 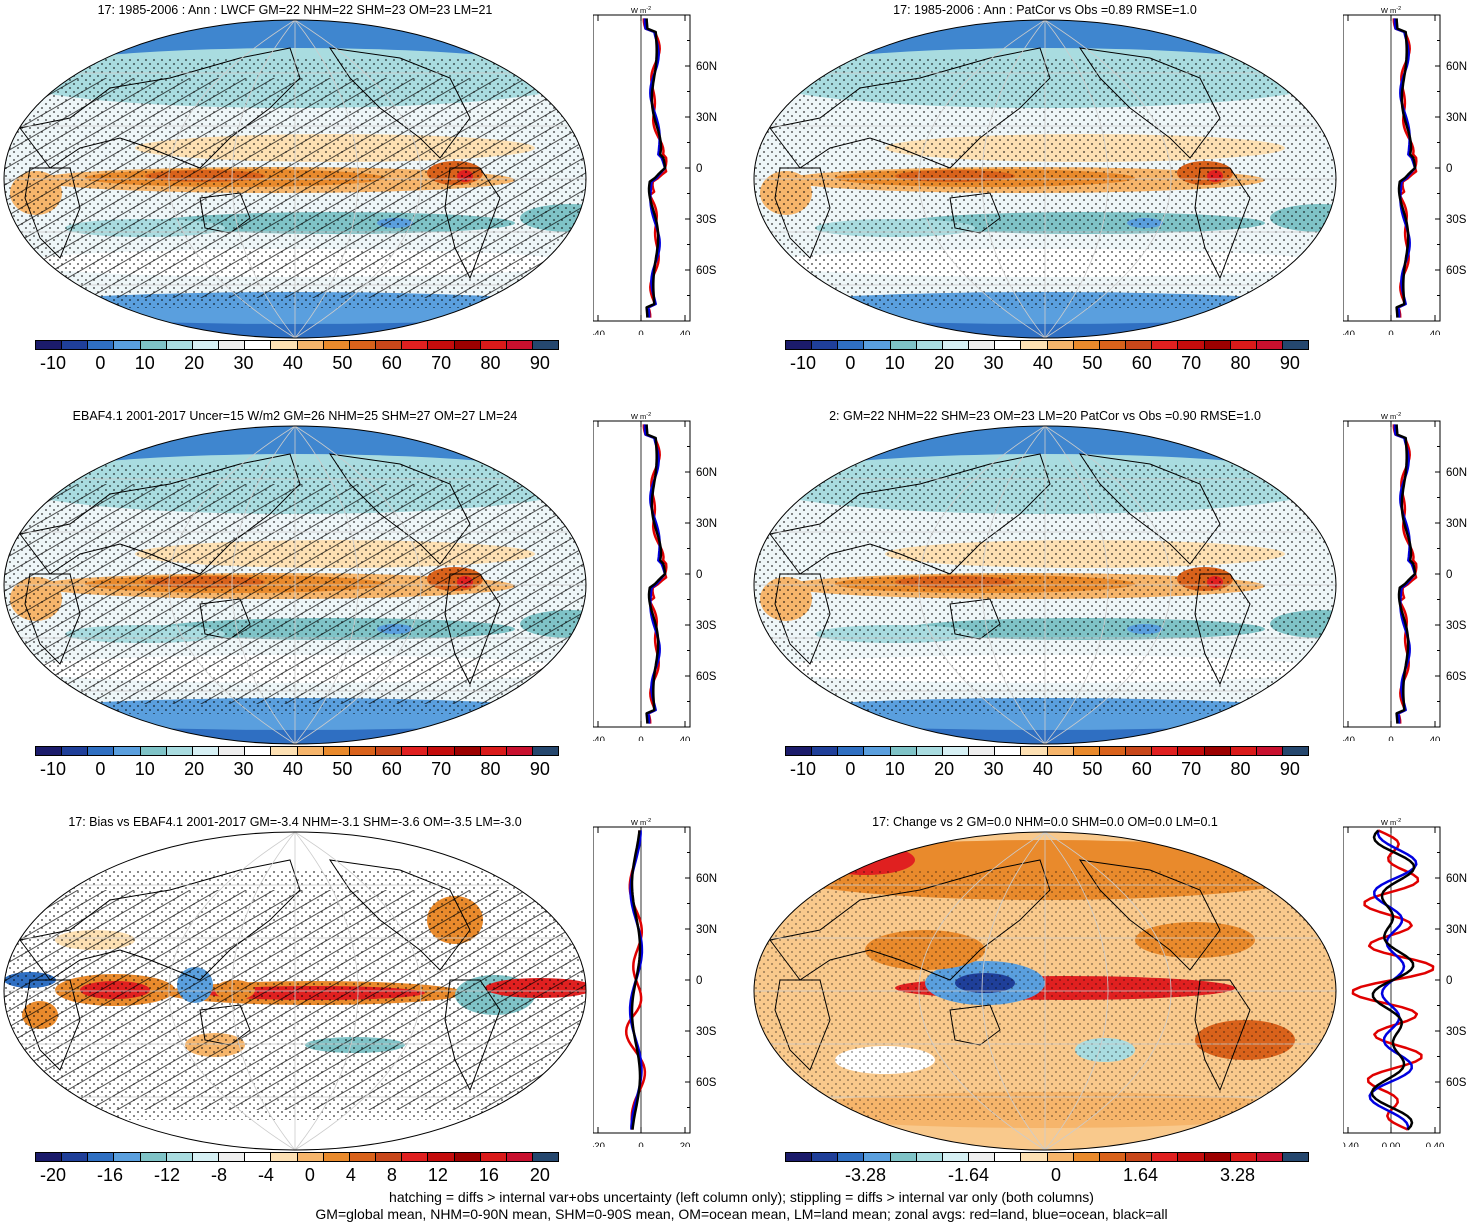 What do you see at coordinates (342, 363) in the screenshot?
I see `colorbar-label: 50` at bounding box center [342, 363].